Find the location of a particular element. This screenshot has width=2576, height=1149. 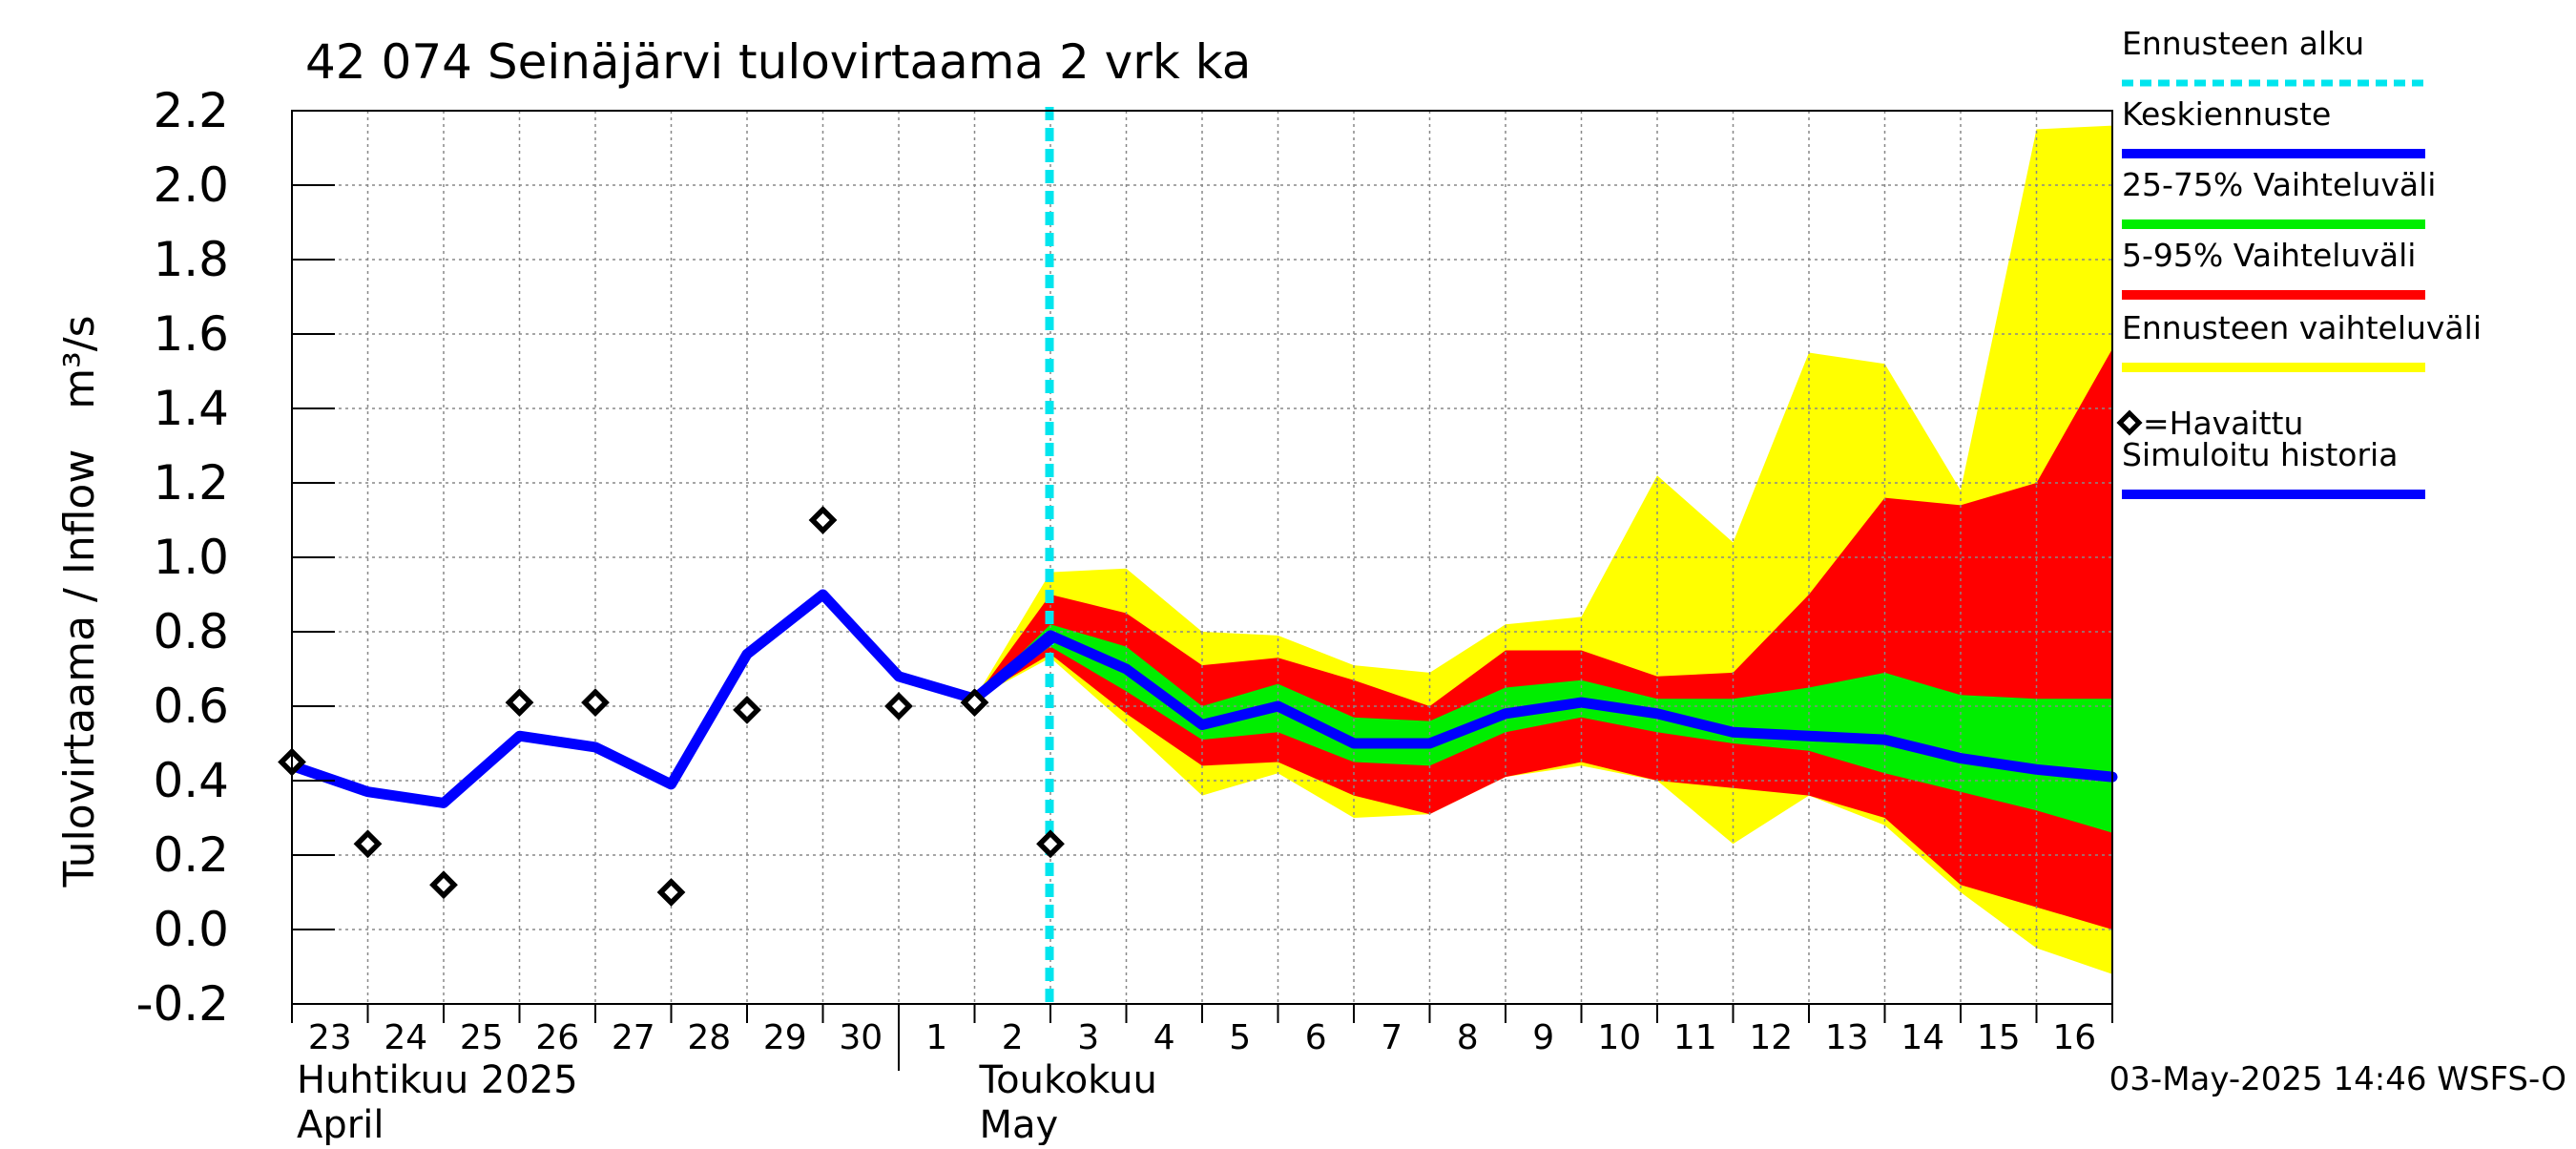

y-tick-label: 1.4 is located at coordinates (191, 408).